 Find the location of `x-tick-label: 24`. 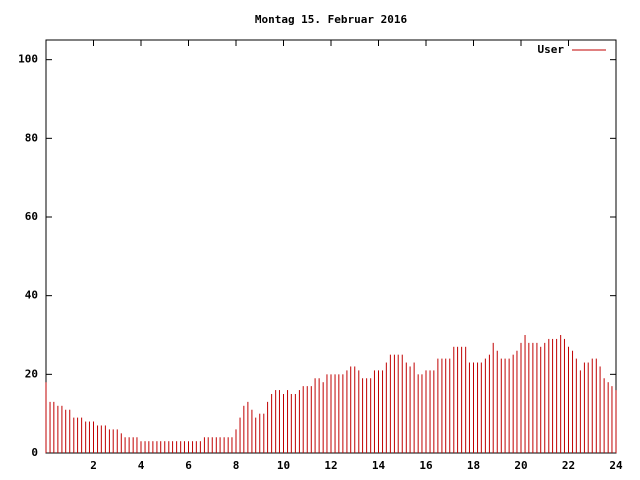

x-tick-label: 24 is located at coordinates (616, 465).